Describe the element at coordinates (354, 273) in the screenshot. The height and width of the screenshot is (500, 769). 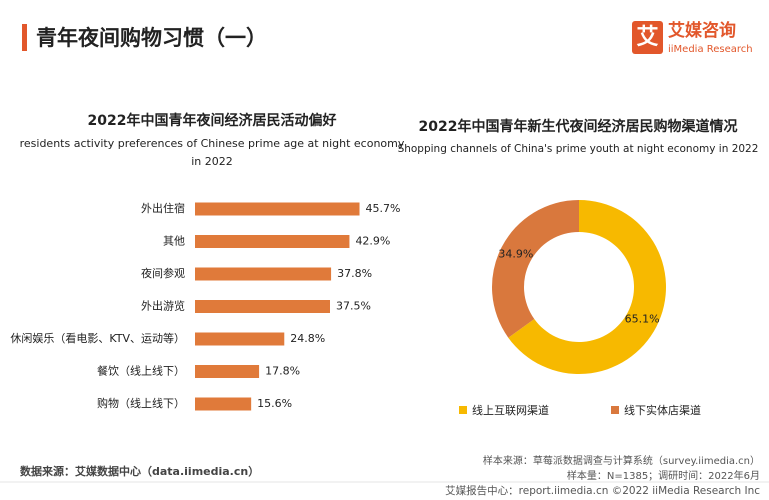
I see `value-label: 37.8%` at that location.